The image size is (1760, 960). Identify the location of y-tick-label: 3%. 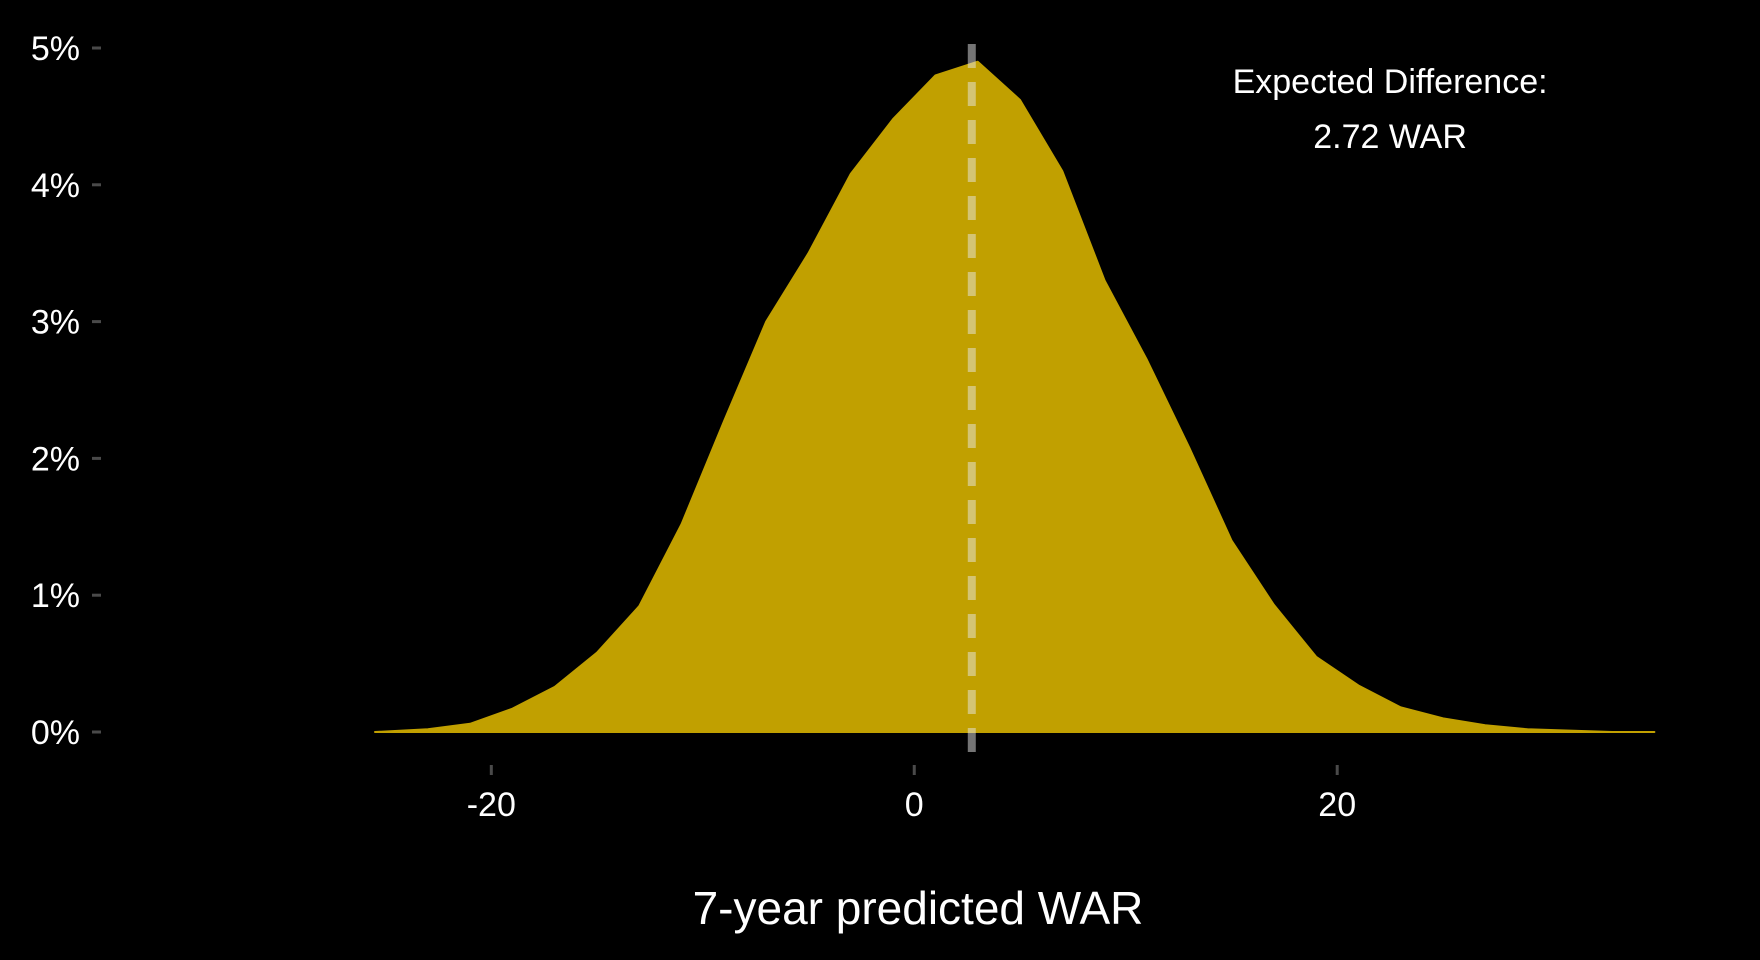
(55, 323).